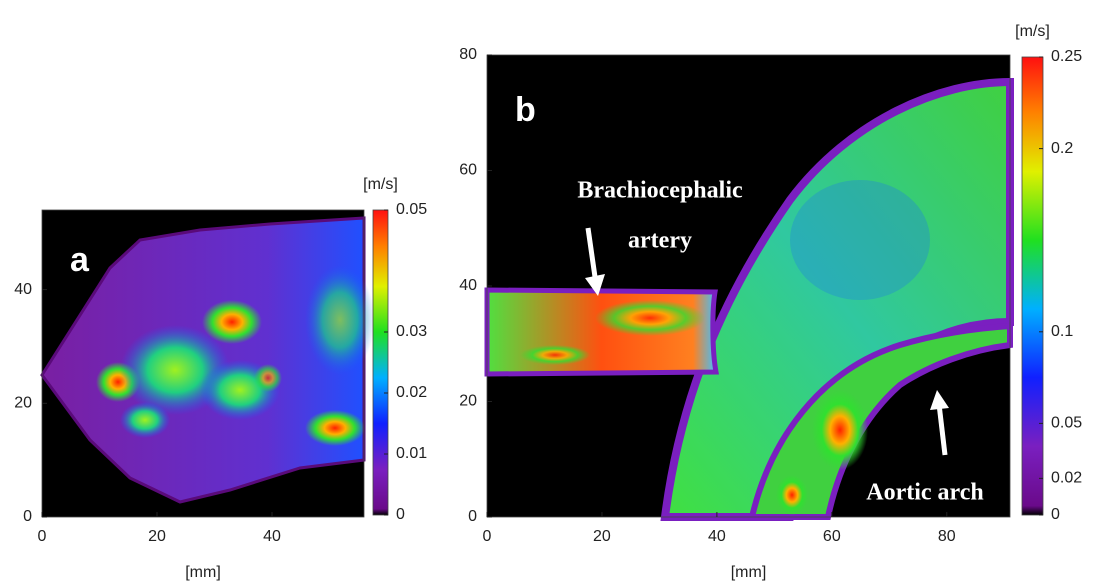 This screenshot has width=1094, height=584. What do you see at coordinates (1062, 331) in the screenshot?
I see `colorbar-tick-label: 0.1` at bounding box center [1062, 331].